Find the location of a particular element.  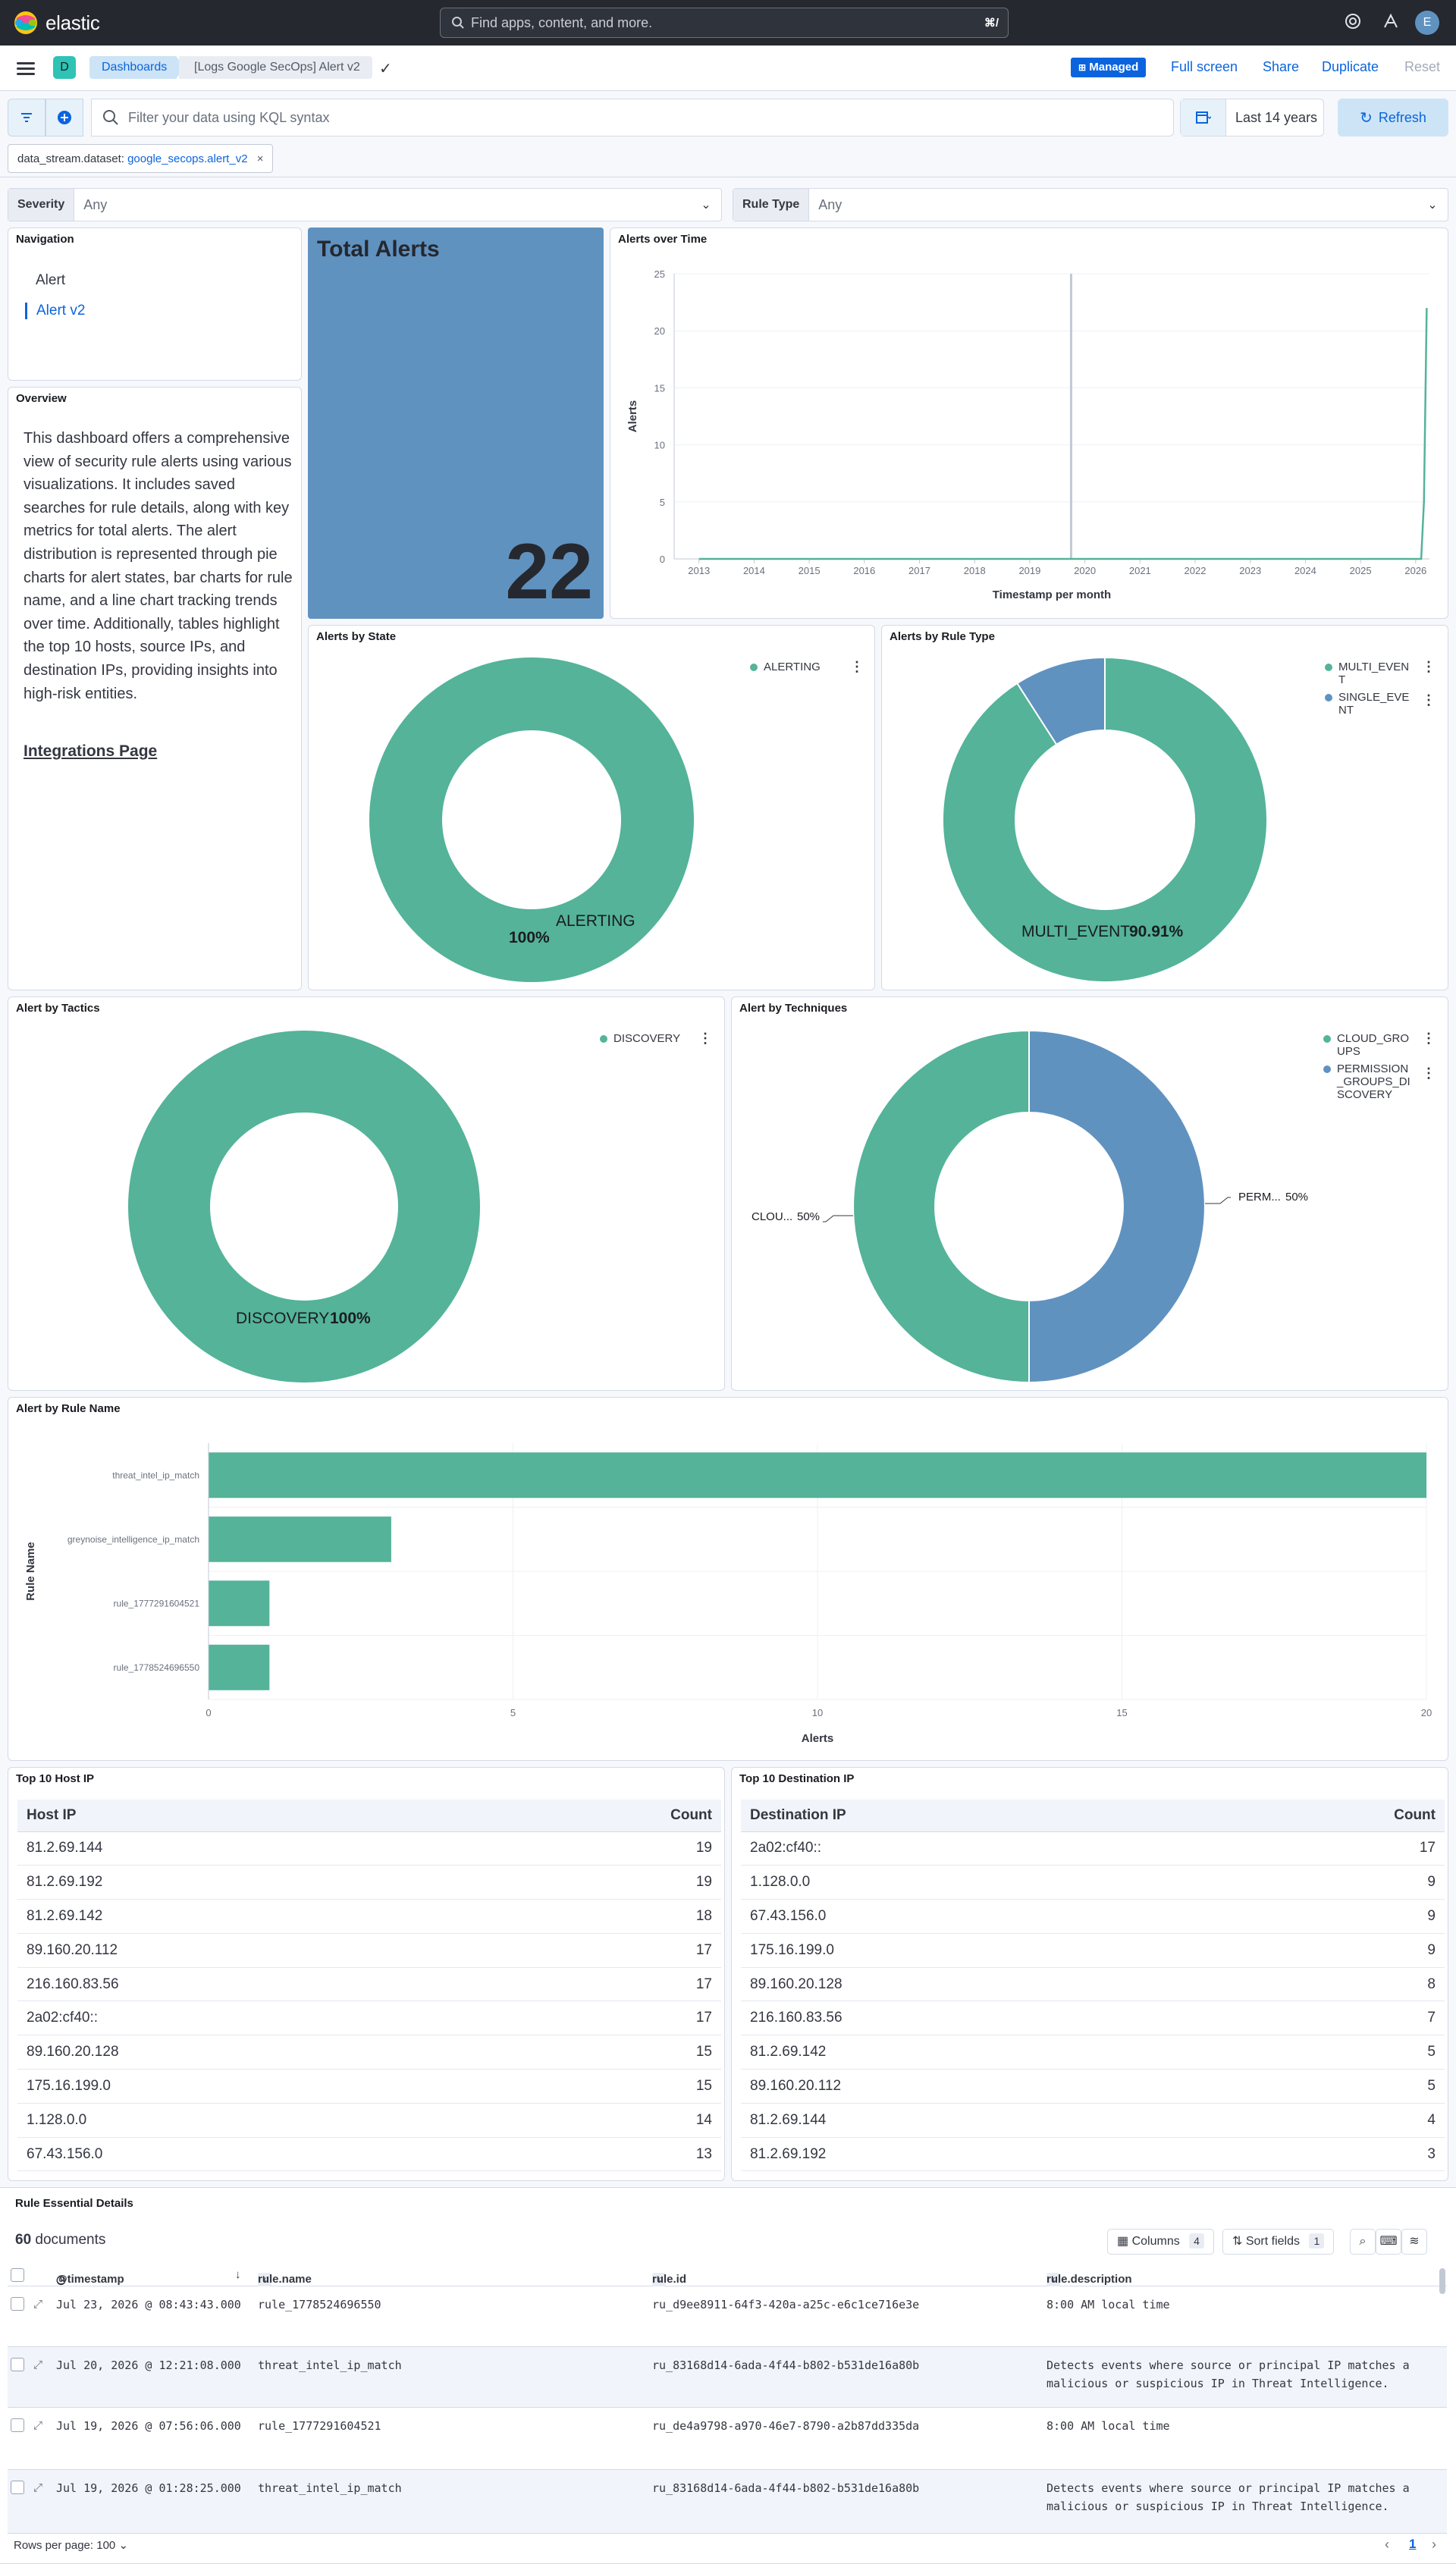

legend-item: SINGLE_EVE NT is located at coordinates (1367, 704).